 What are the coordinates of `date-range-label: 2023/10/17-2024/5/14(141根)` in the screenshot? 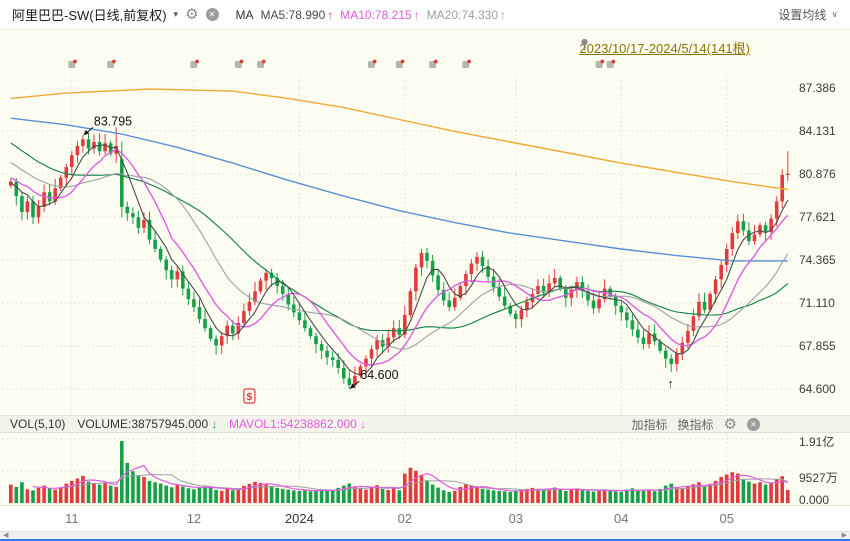 It's located at (664, 47).